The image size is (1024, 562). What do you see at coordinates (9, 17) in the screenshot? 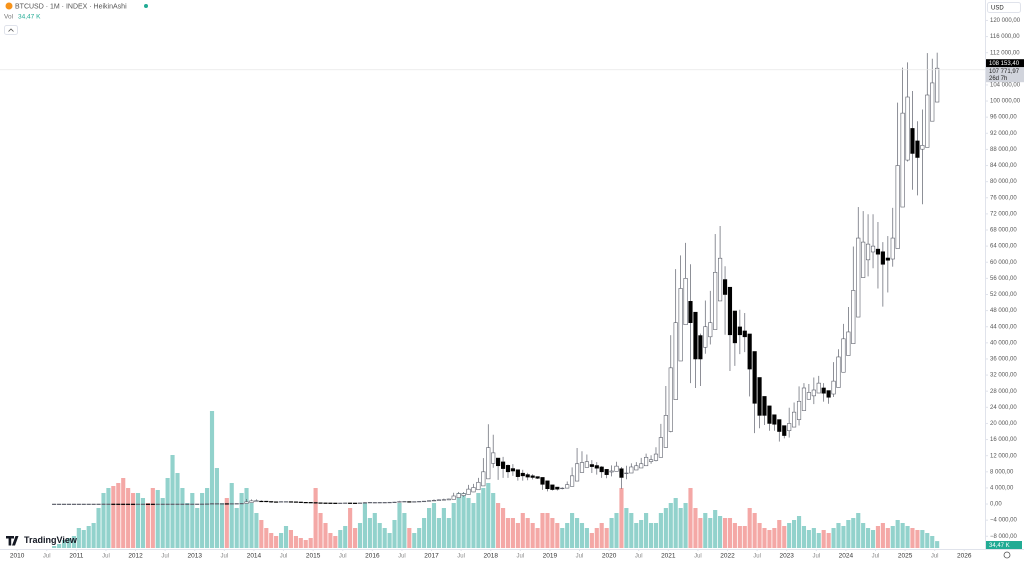
I see `volume-label: Vol` at bounding box center [9, 17].